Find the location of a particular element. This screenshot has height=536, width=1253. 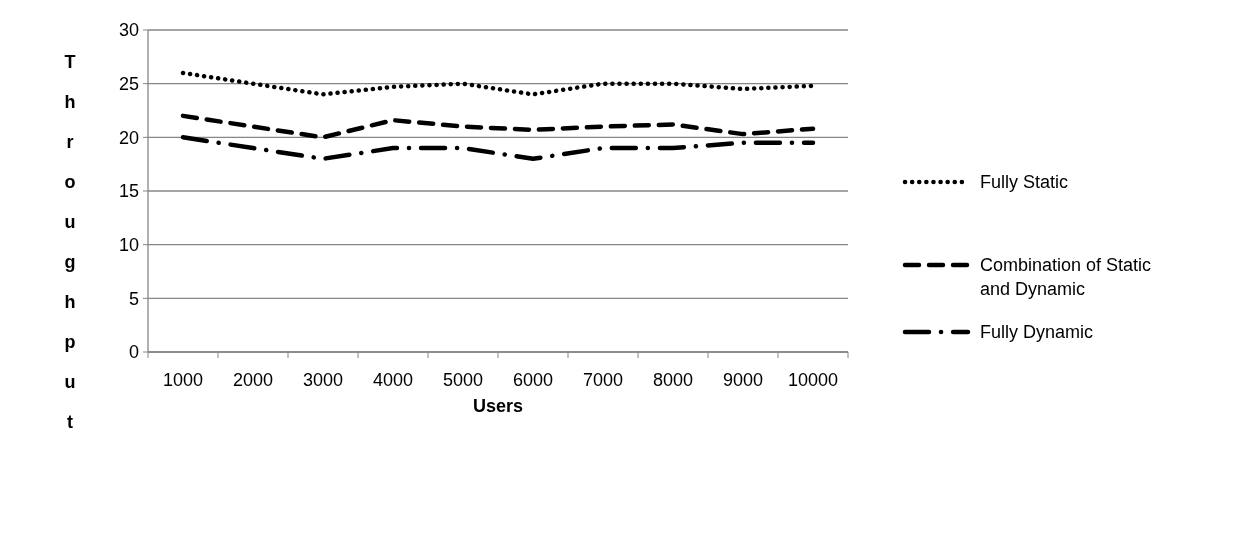

y-tick-label: 30 is located at coordinates (128, 30).